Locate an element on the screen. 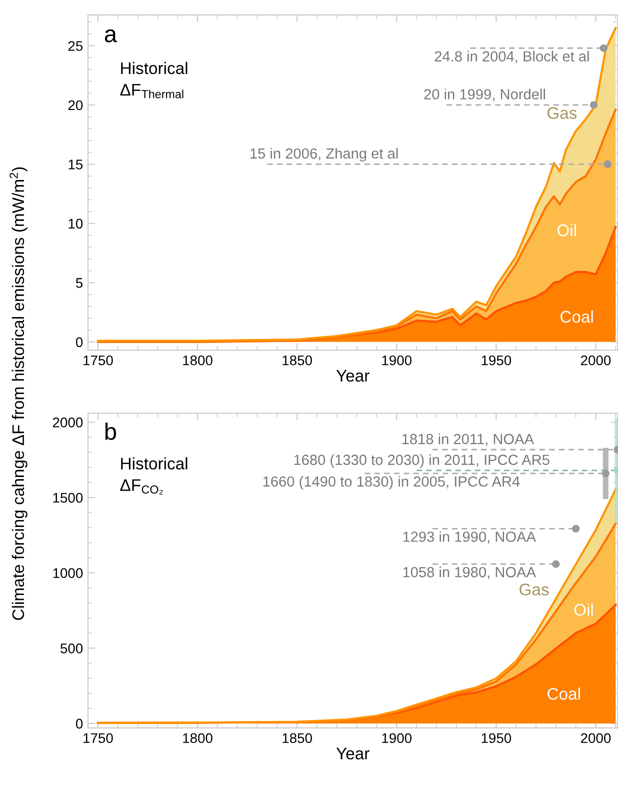  y-axis-title: Climate forcing cahnge ΔF from historical emissions (mW/m$^{2}$) is located at coordinates (19, 393).